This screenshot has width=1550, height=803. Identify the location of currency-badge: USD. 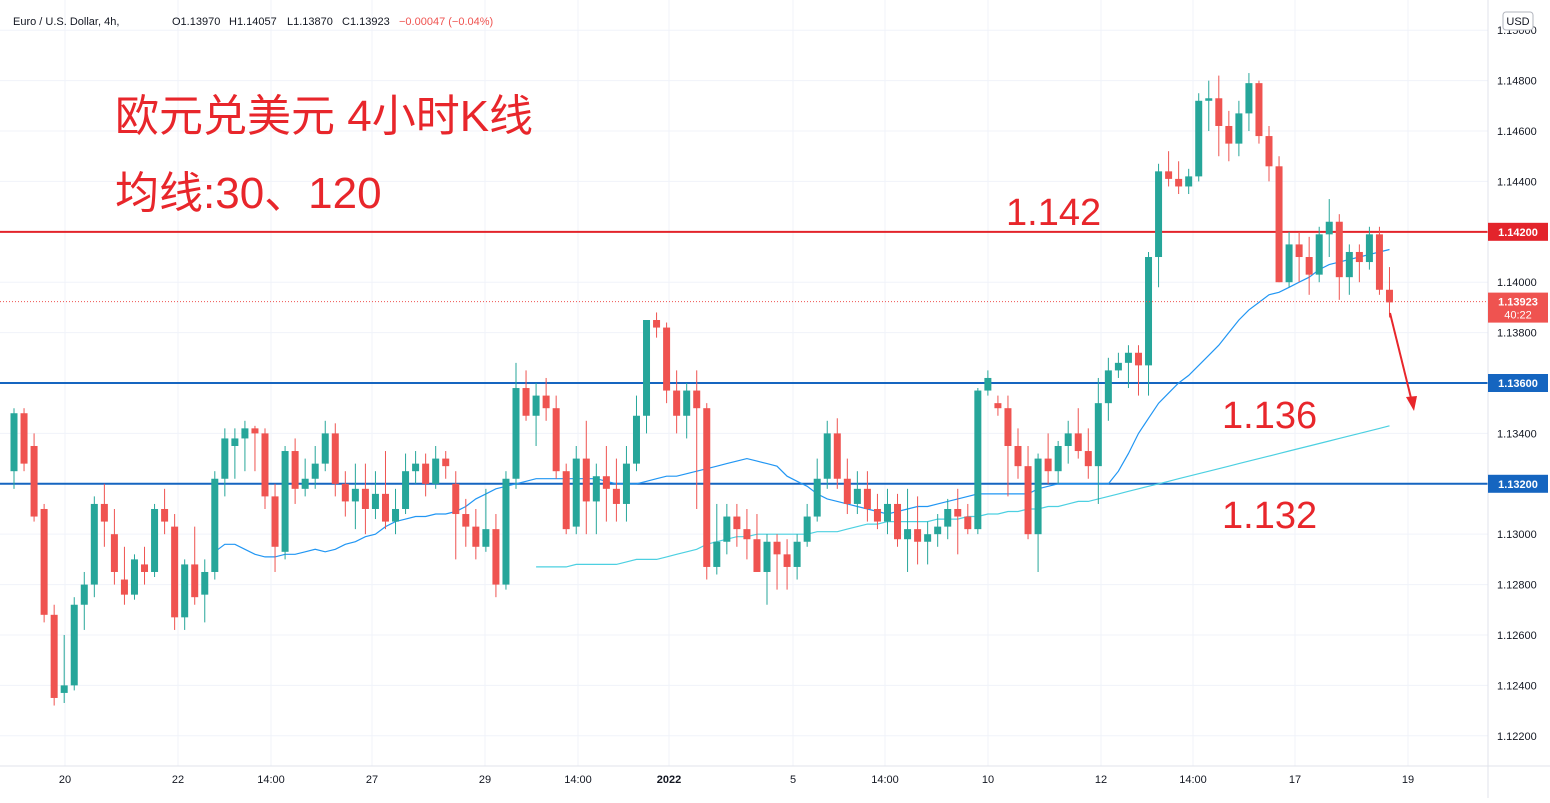
(1518, 21).